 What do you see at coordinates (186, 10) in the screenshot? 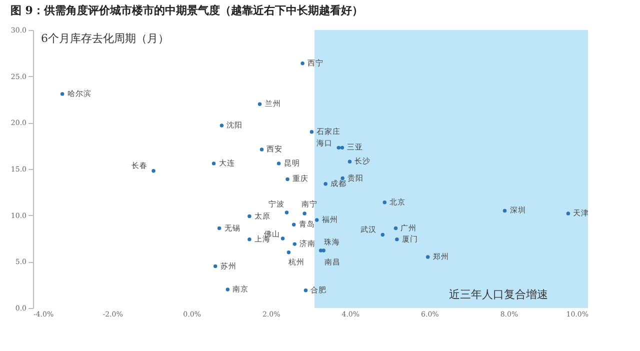
I see `chart-title: 图 9：供需角度评价城市楼市的中期景气度（越靠近右下中长期越看好）` at bounding box center [186, 10].